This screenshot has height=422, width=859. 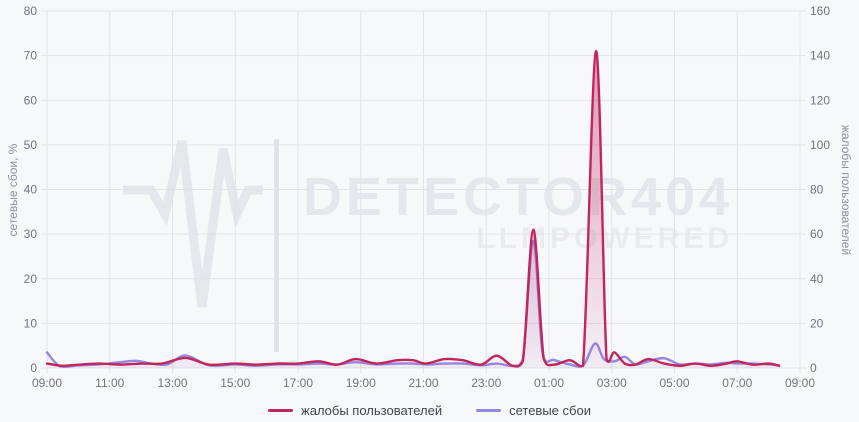 I want to click on x-axis-tick: 15:00, so click(x=235, y=383).